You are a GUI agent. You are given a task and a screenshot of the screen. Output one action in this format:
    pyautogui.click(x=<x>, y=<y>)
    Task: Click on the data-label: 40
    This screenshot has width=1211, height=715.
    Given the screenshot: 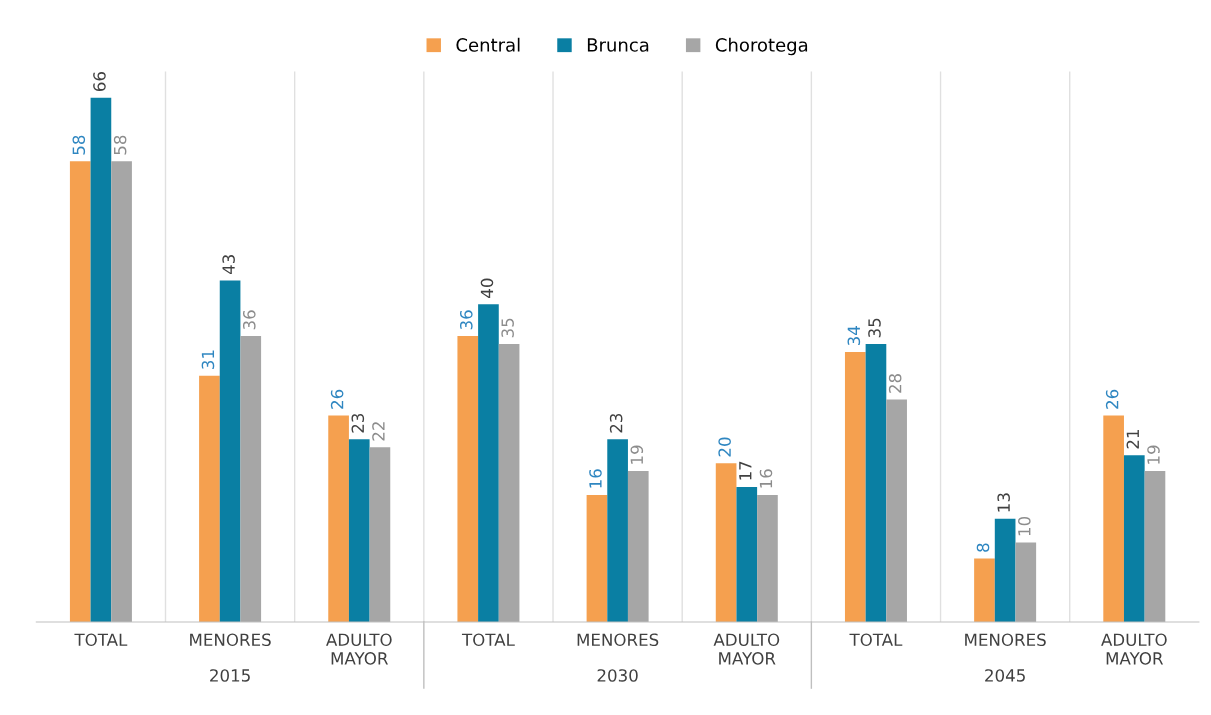 What is the action you would take?
    pyautogui.click(x=487, y=288)
    